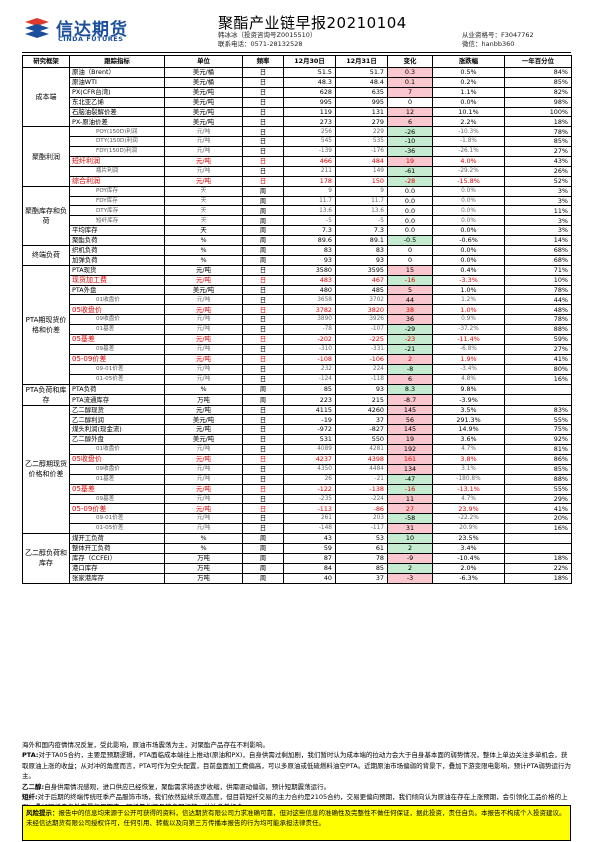 The image size is (595, 842). Describe the element at coordinates (297, 241) in the screenshot. I see `table-row: 聚酯负荷% 周 89.6 89.1 -0.5 -0.6% 14%` at that location.